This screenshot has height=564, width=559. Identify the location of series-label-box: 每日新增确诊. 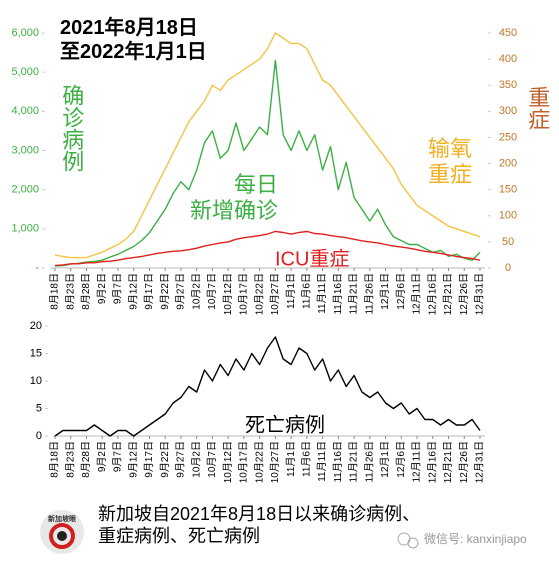
(234, 198).